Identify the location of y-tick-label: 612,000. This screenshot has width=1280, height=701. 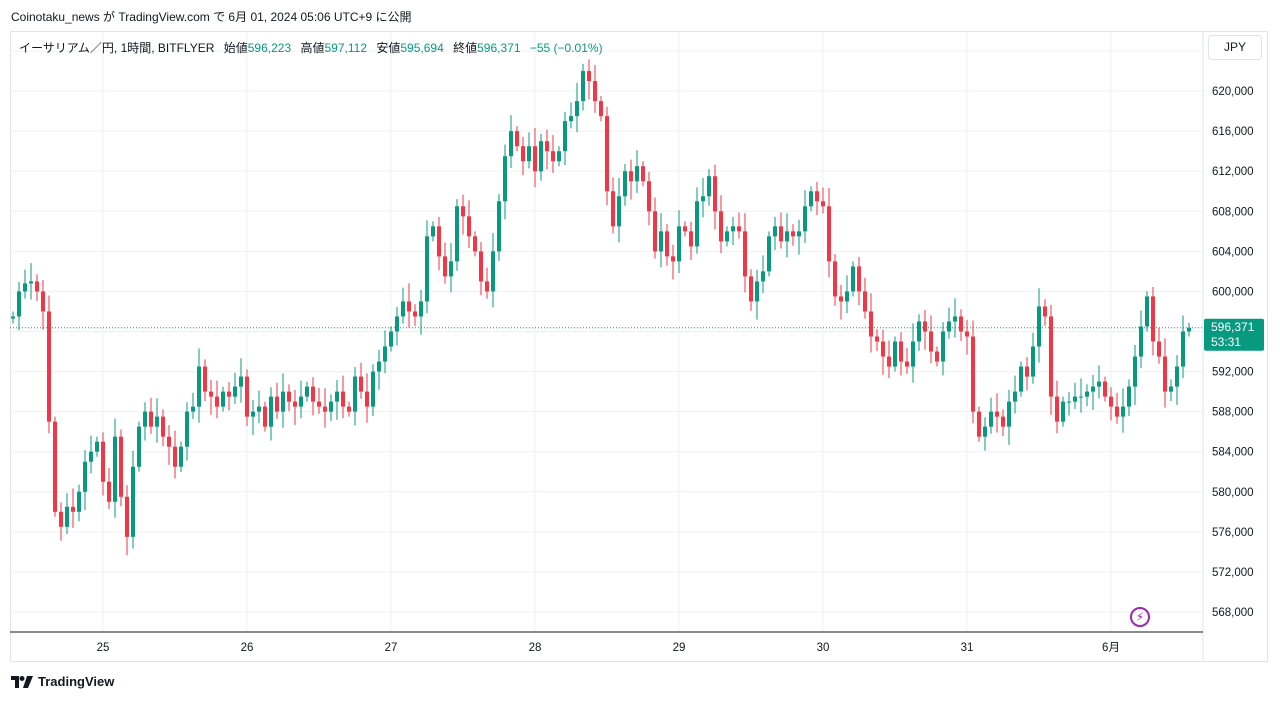
(1233, 172).